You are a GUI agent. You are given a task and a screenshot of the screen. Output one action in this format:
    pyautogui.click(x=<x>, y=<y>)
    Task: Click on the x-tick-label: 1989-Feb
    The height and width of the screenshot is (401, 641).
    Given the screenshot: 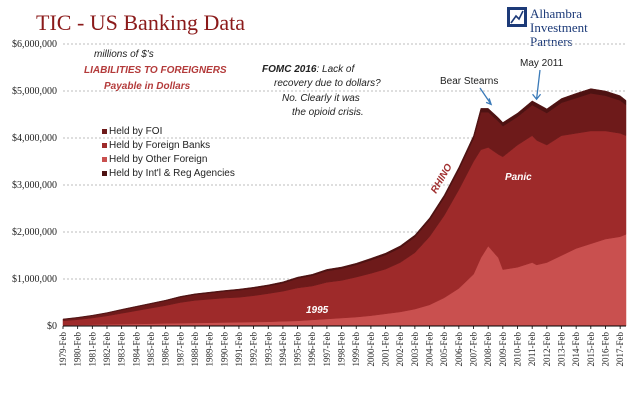 What is the action you would take?
    pyautogui.click(x=210, y=349)
    